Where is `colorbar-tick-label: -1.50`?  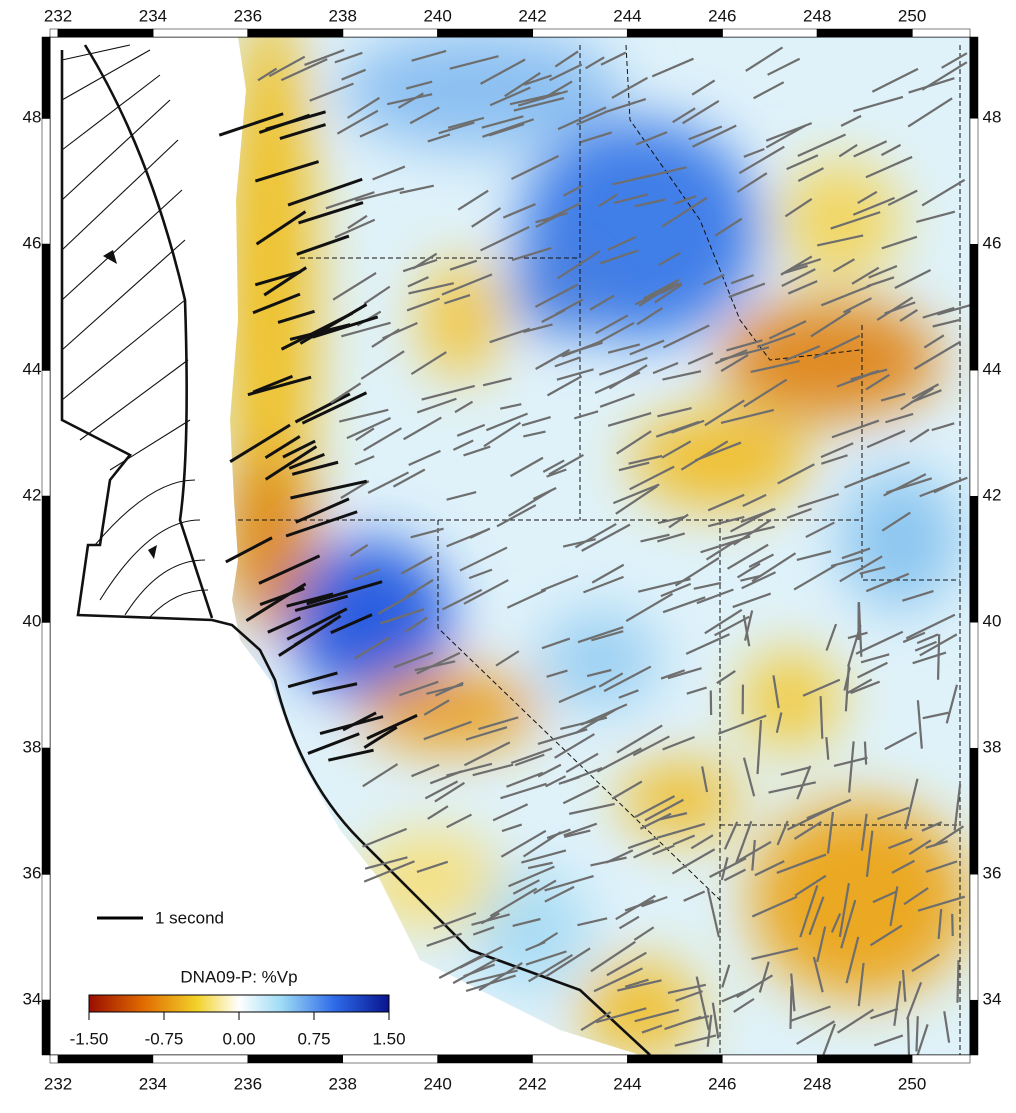 colorbar-tick-label: -1.50 is located at coordinates (89, 1038).